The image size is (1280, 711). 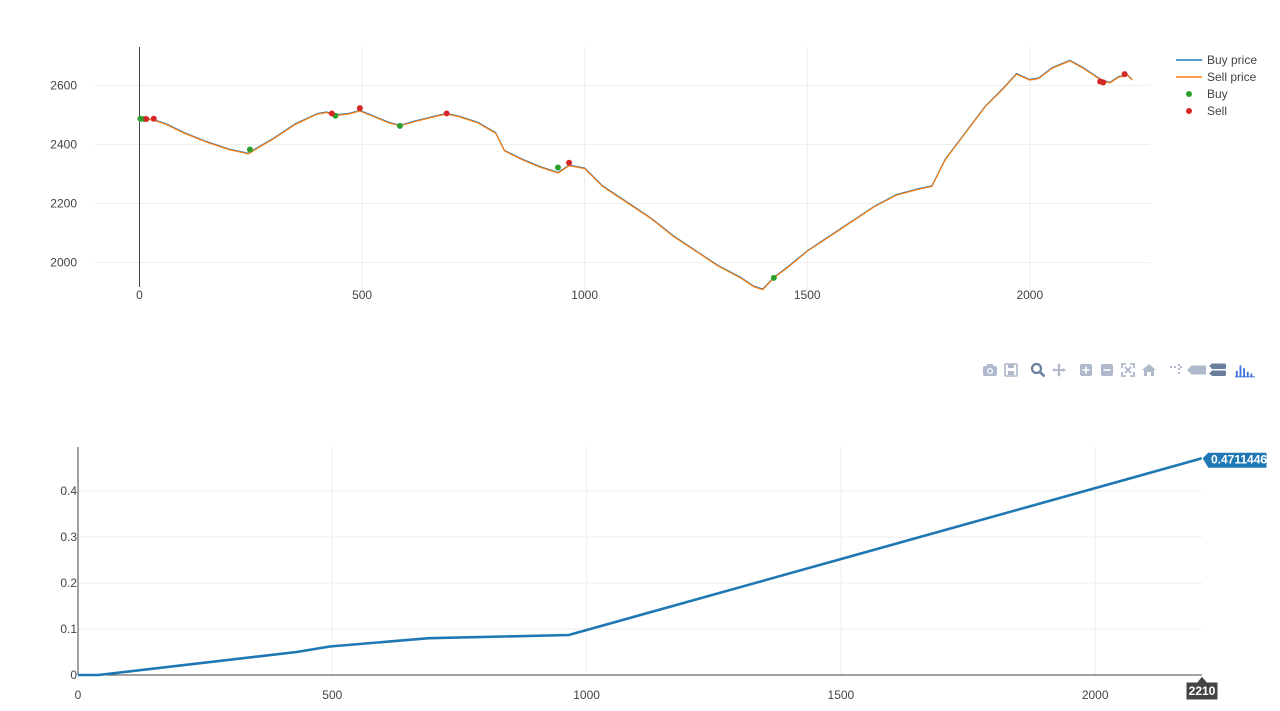 I want to click on y-tick-label: 2600, so click(x=63, y=85).